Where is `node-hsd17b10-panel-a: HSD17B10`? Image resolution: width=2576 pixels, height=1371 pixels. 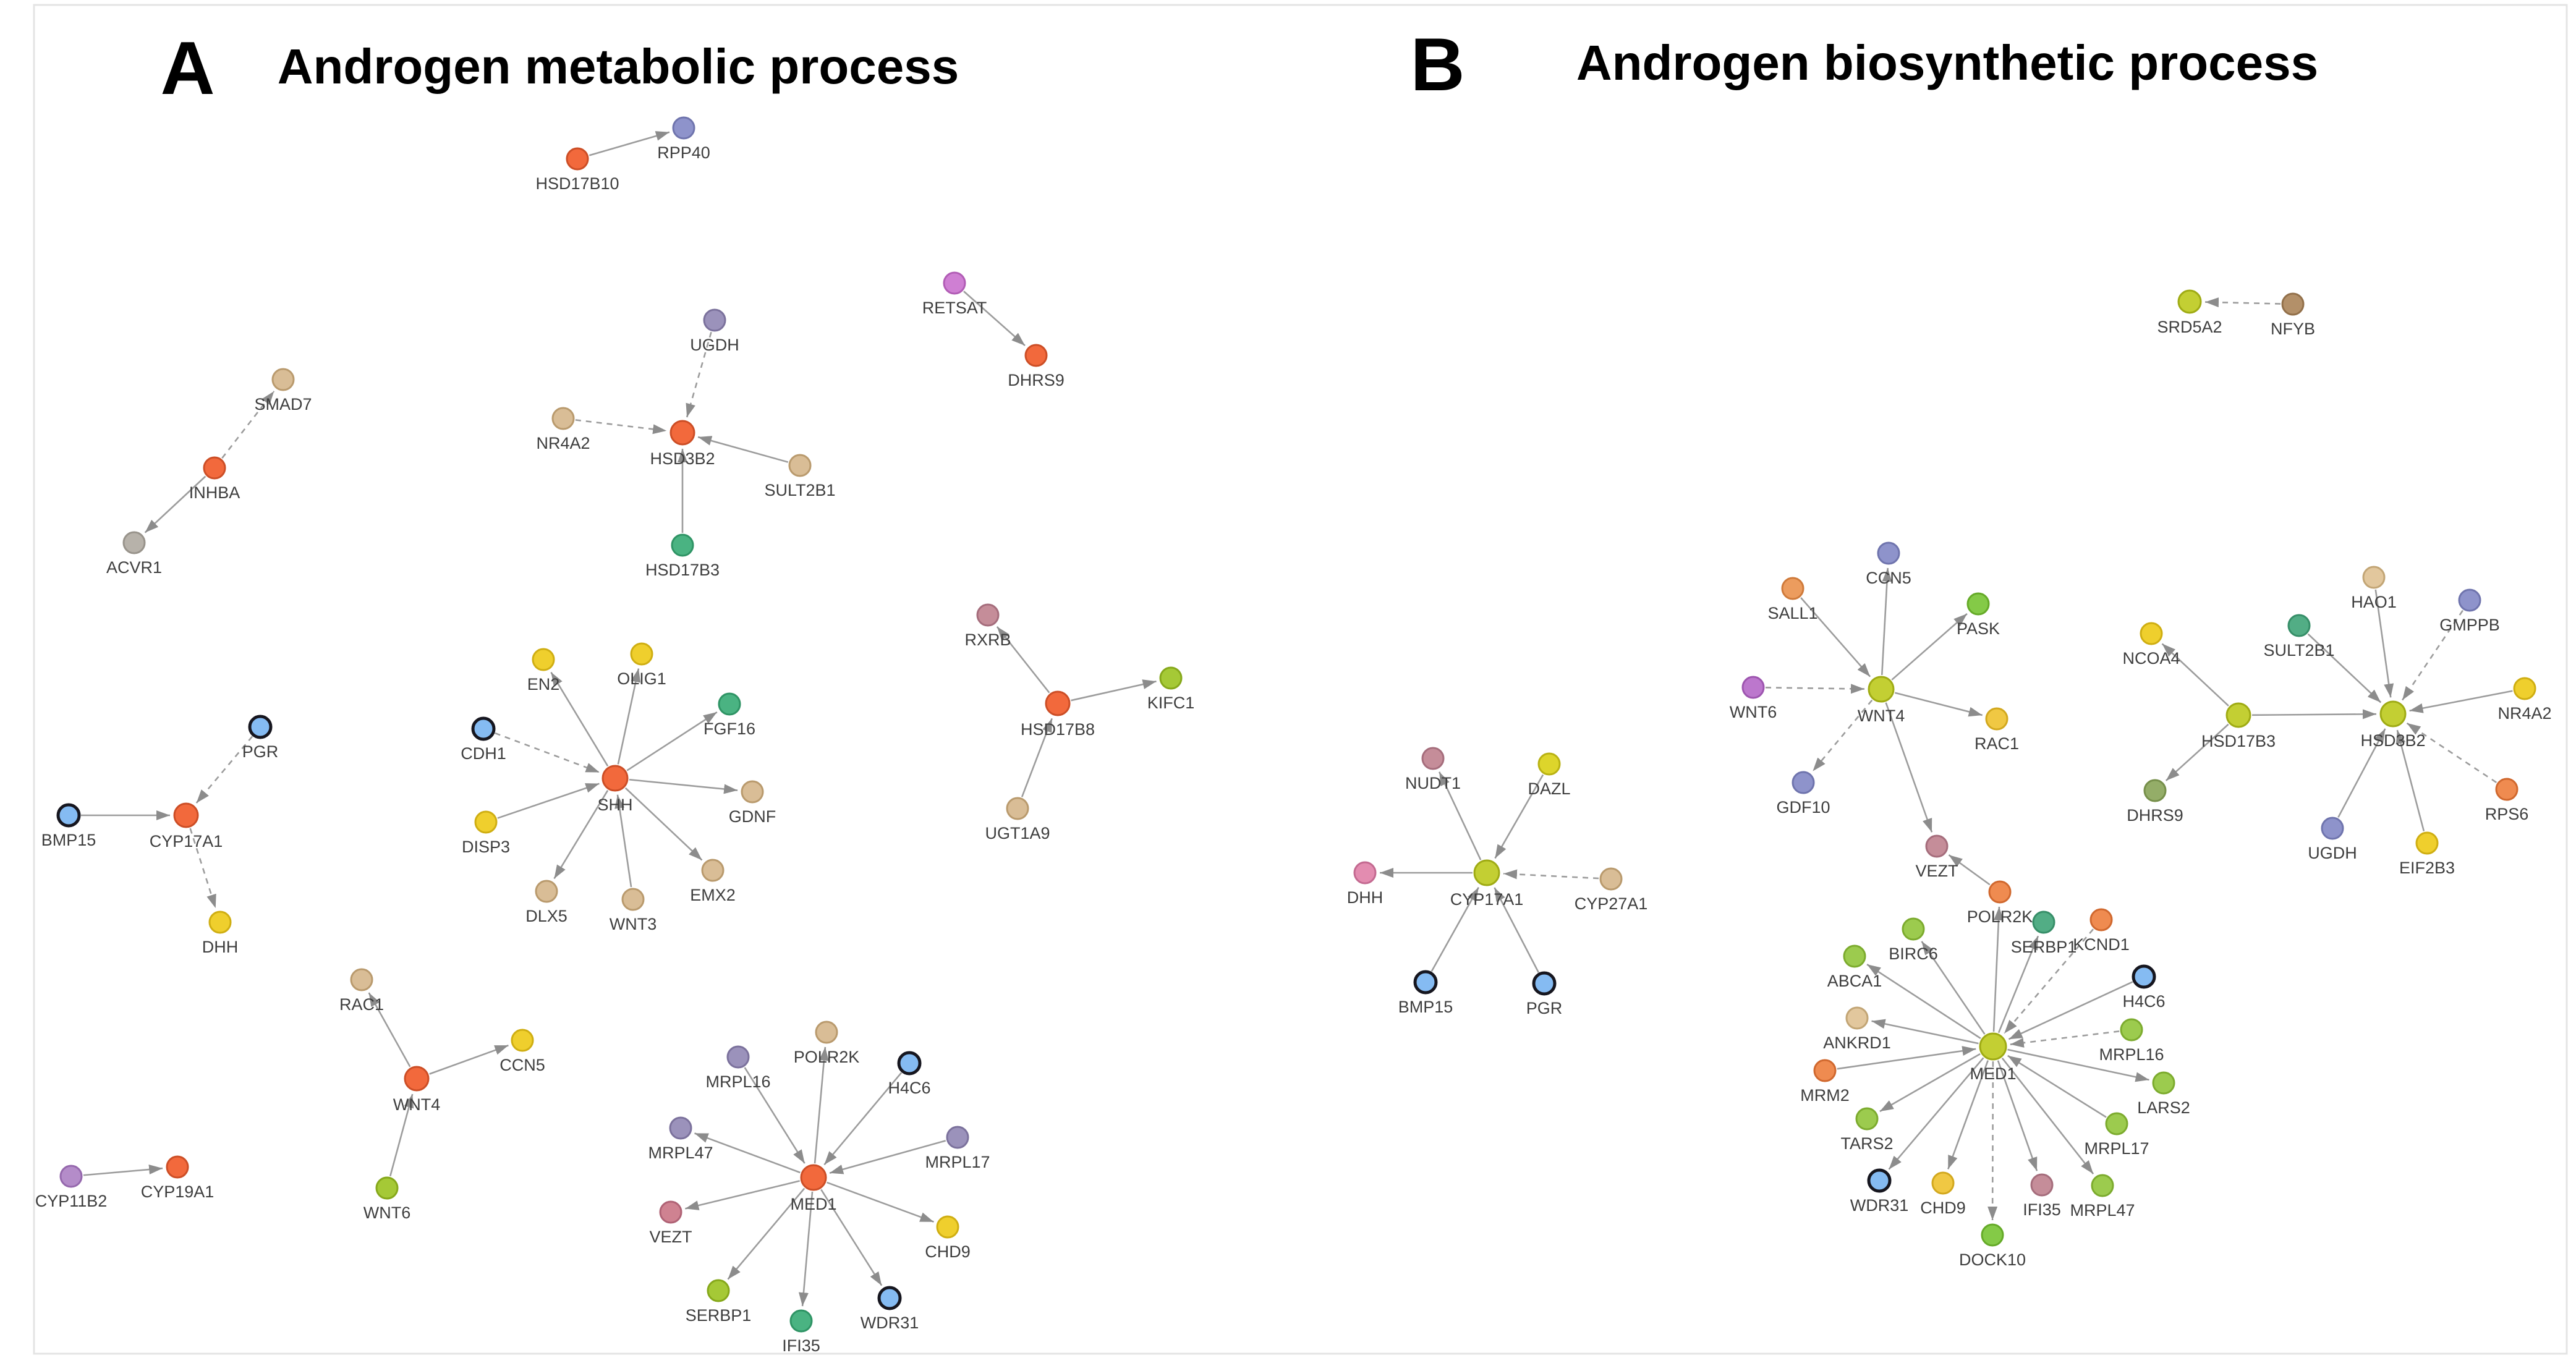
node-hsd17b10-panel-a: HSD17B10 is located at coordinates (577, 170).